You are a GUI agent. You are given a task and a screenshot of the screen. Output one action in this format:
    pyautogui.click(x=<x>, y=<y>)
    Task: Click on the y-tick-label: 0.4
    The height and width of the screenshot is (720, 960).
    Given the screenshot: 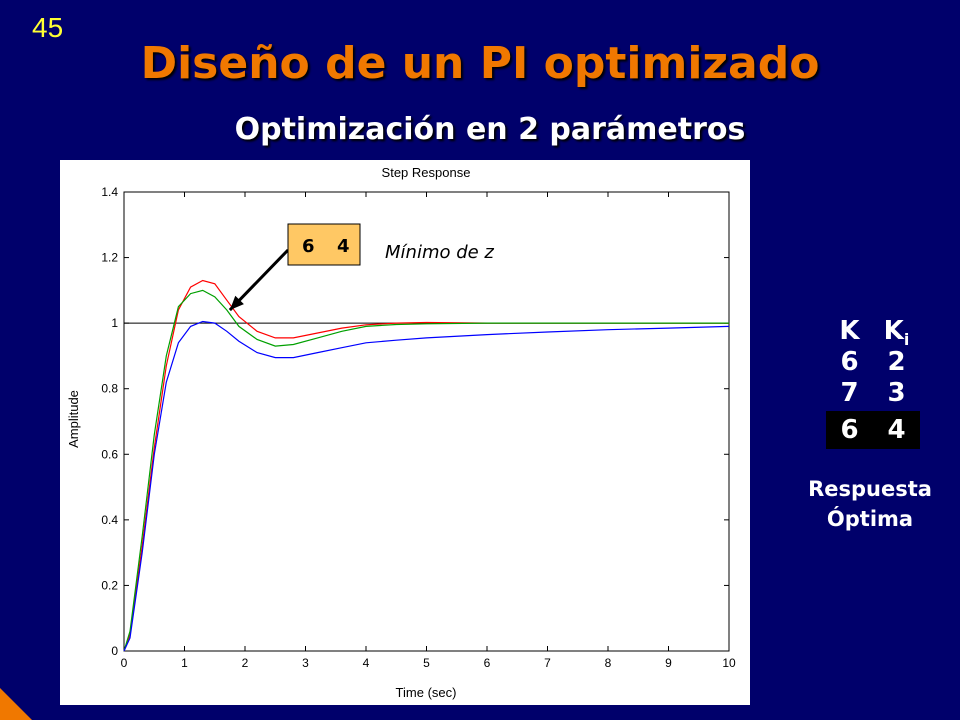 What is the action you would take?
    pyautogui.click(x=109, y=520)
    